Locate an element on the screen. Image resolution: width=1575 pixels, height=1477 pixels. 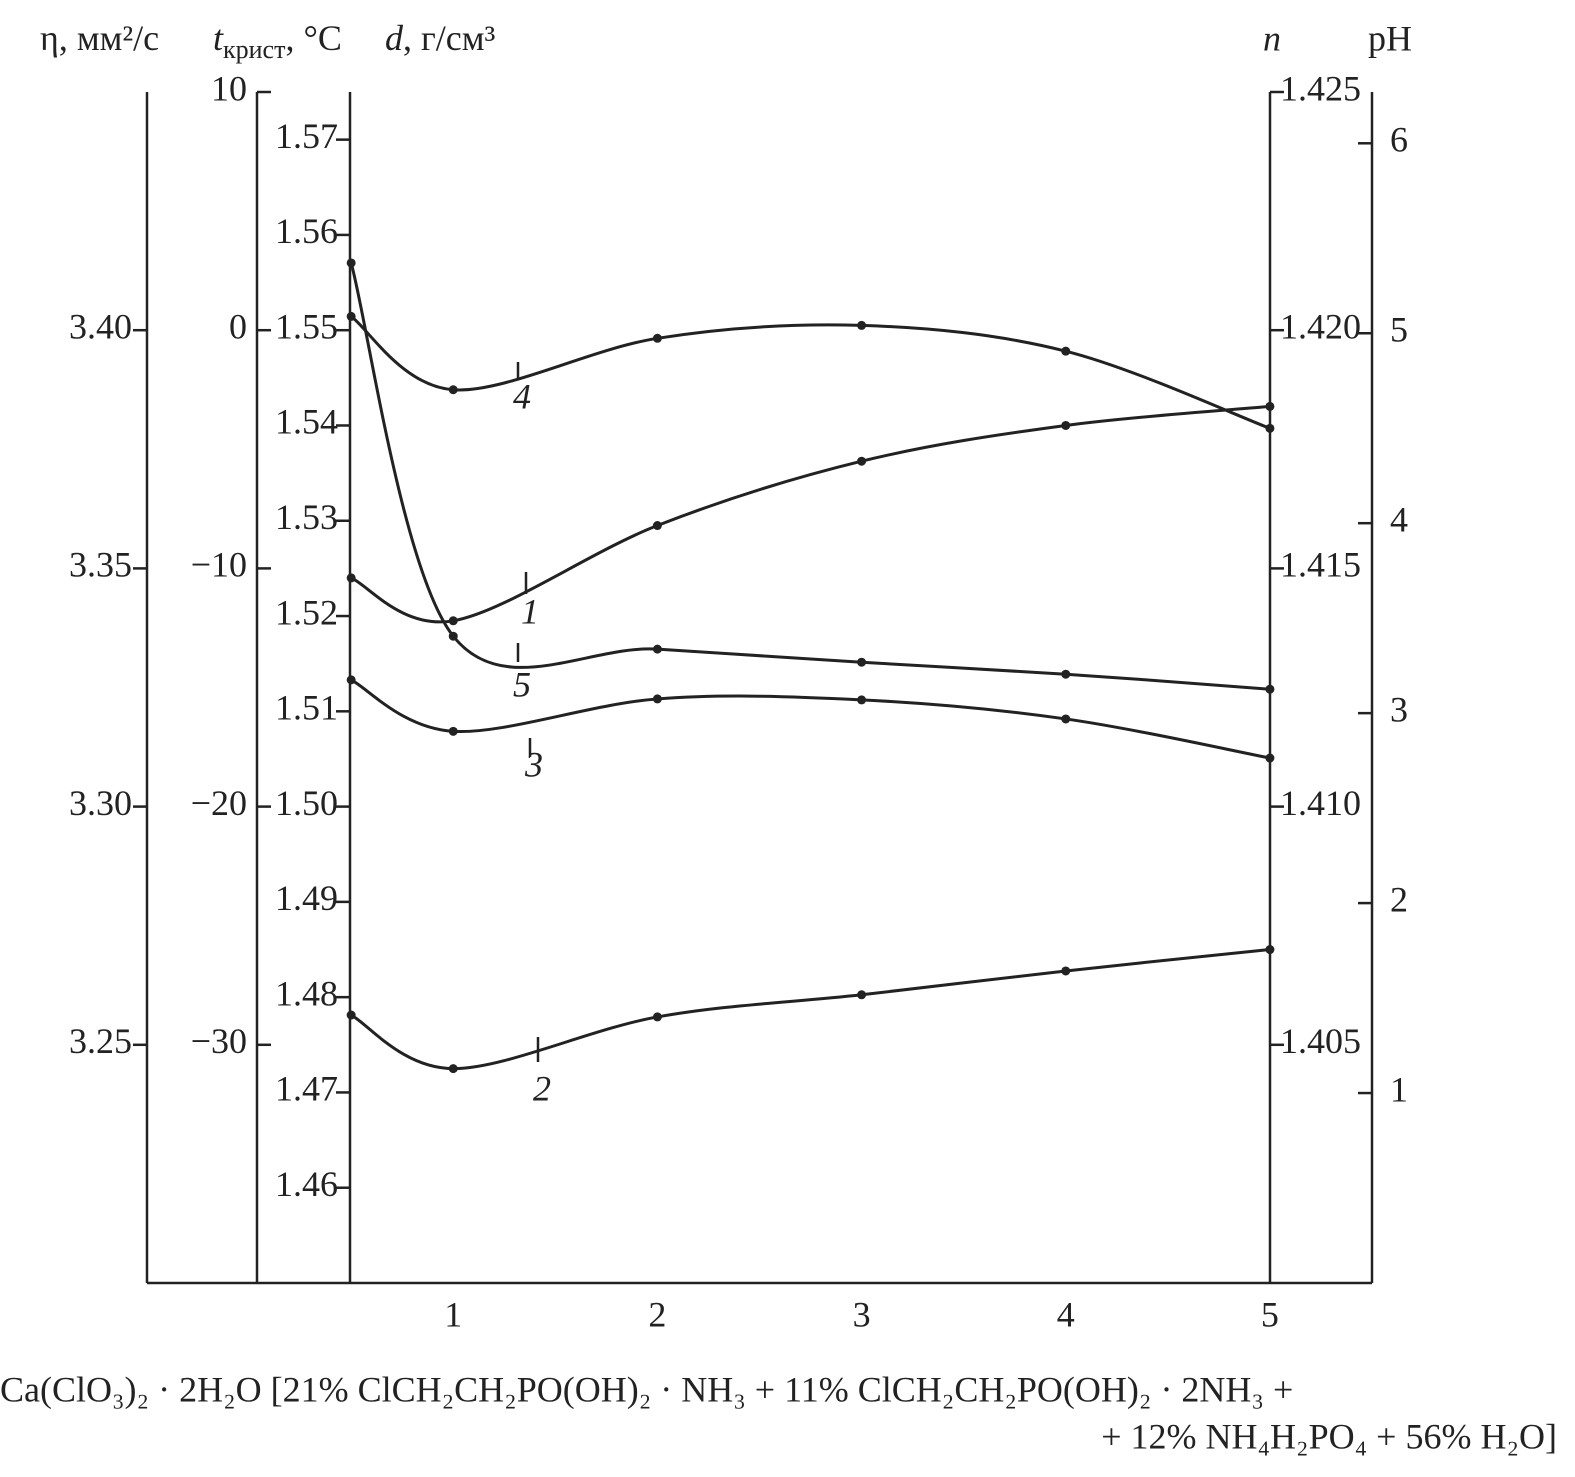
axis-label-text: крист is located at coordinates (254, 49).